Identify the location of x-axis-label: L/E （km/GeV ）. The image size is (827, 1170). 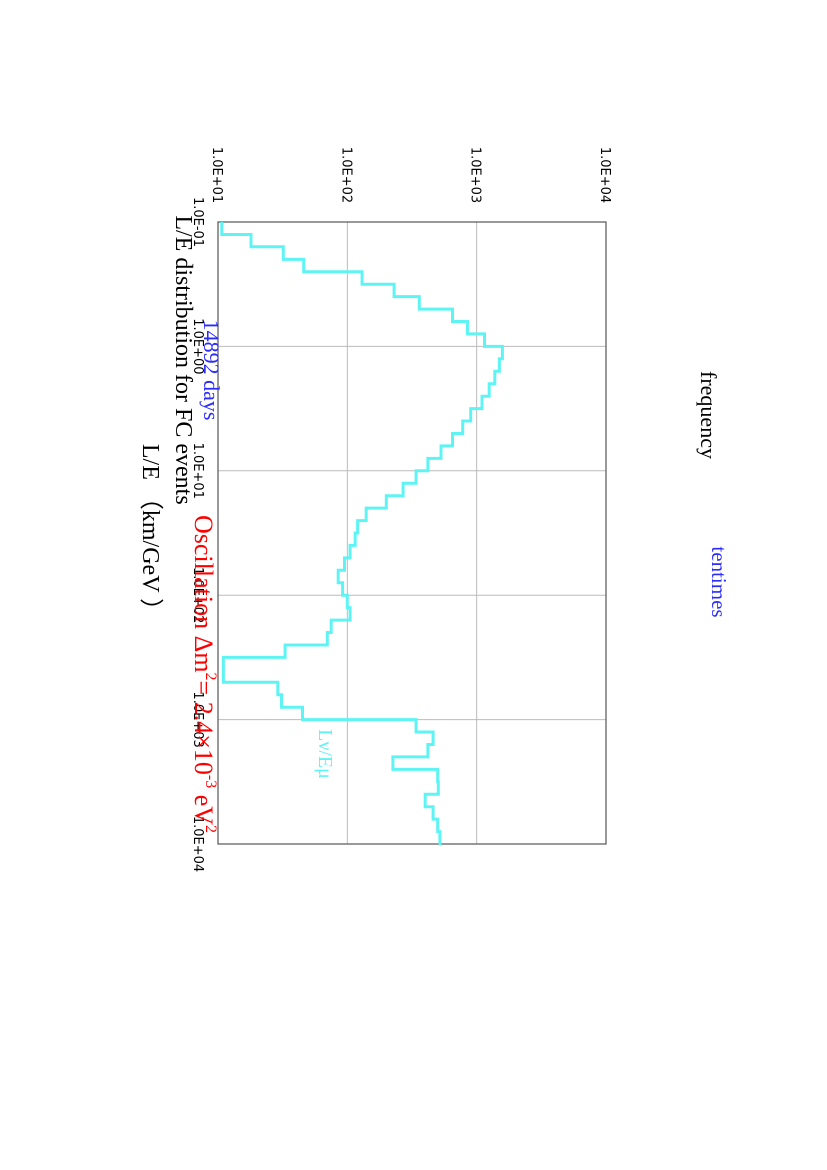
(150, 533).